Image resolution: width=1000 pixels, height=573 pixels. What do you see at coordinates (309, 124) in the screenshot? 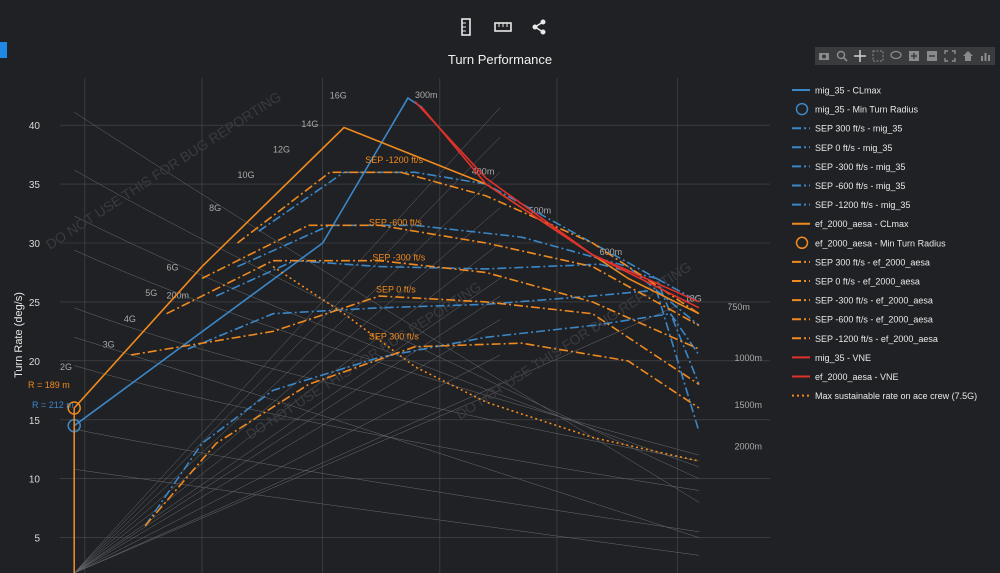
I see `g-load-label: 14G` at bounding box center [309, 124].